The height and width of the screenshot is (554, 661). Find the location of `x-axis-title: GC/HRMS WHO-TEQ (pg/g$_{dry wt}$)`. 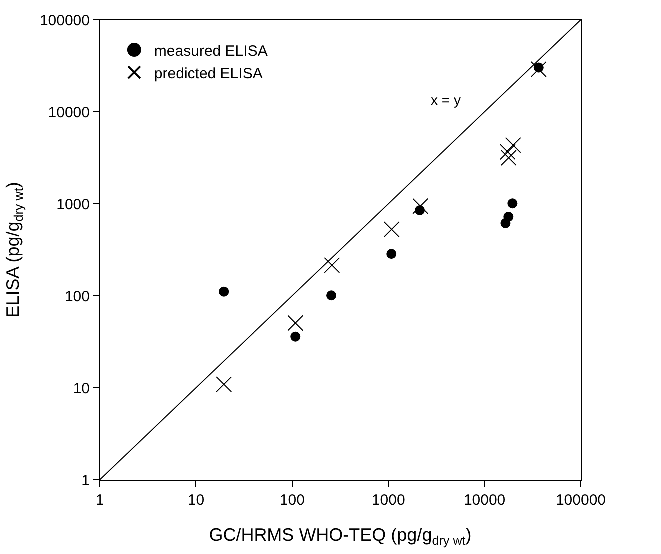

x-axis-title: GC/HRMS WHO-TEQ (pg/g$_{dry wt}$) is located at coordinates (340, 536).